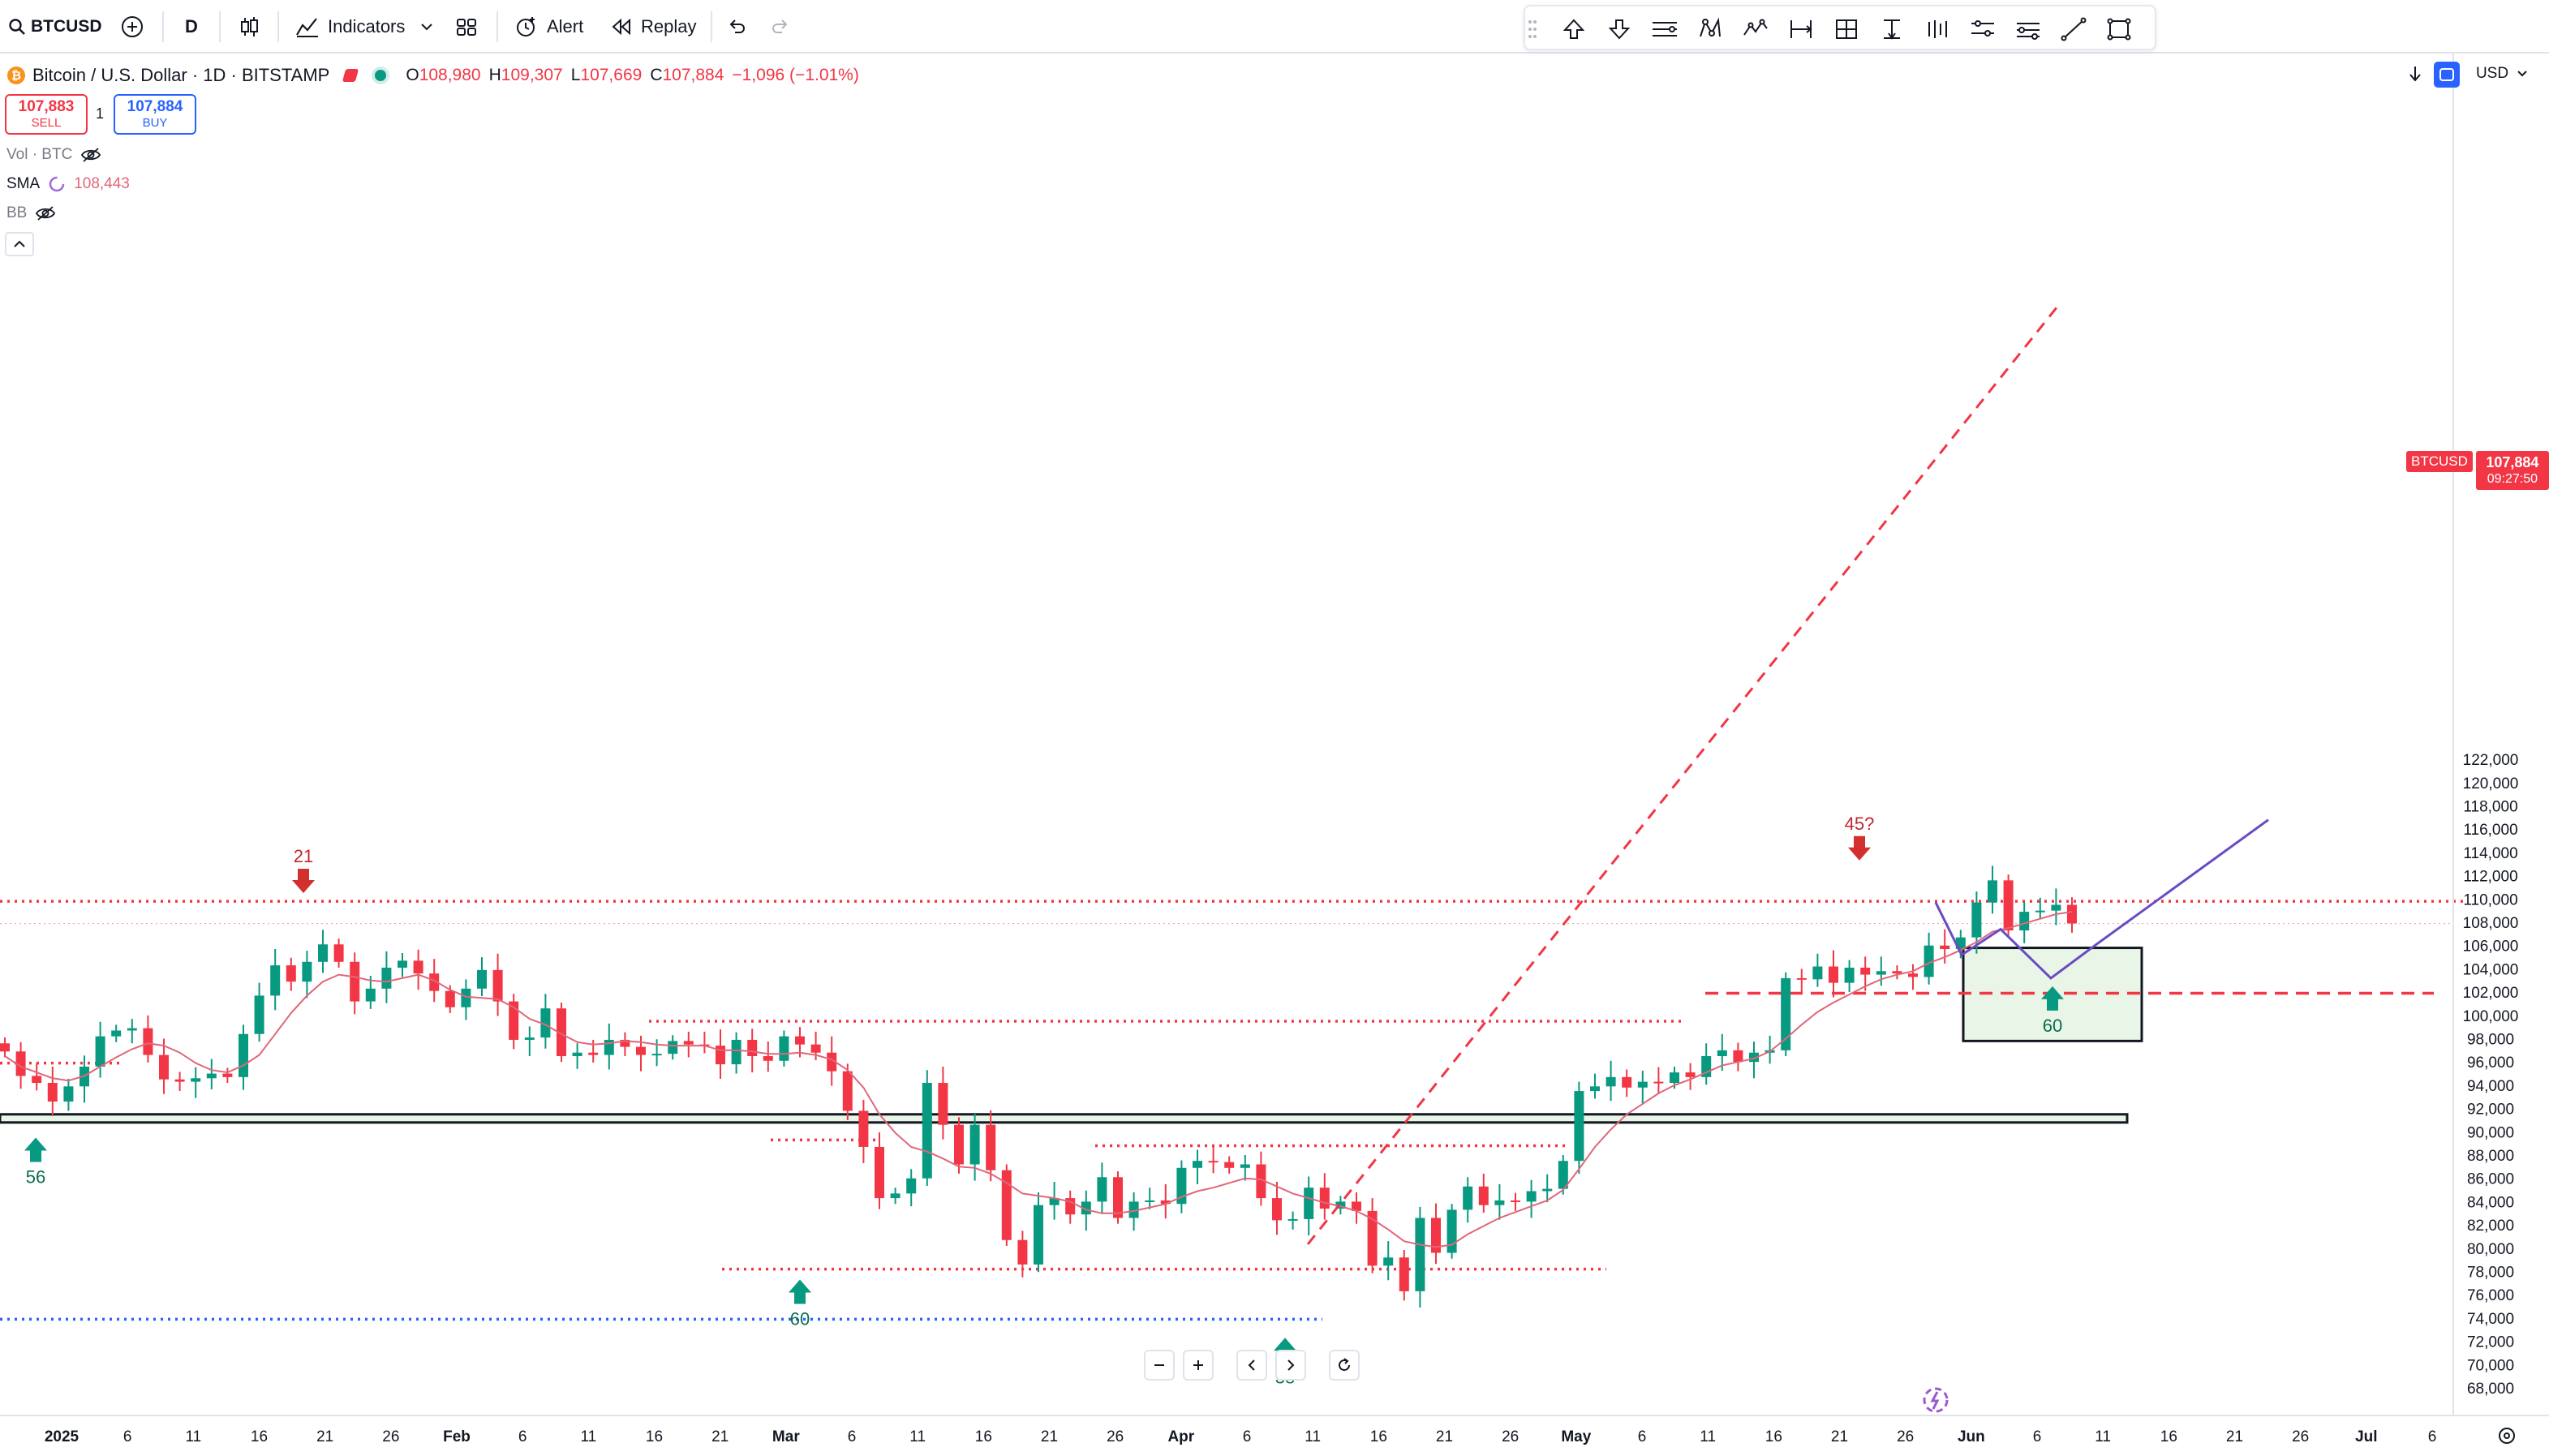 This screenshot has height=1456, width=2549. Describe the element at coordinates (549, 26) in the screenshot. I see `alert-button: Alert` at that location.